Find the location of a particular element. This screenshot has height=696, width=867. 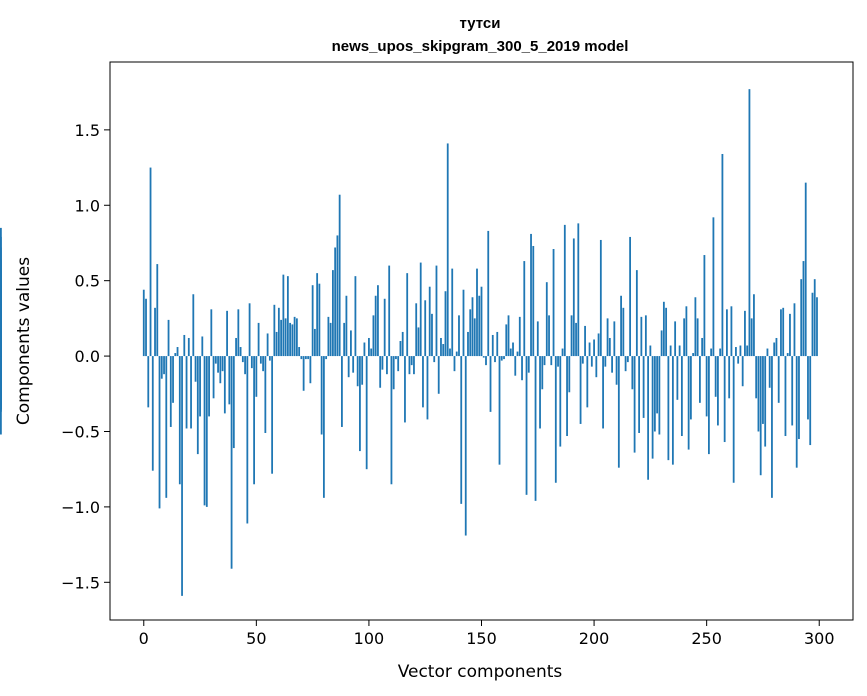

y-axis-label: Components values is located at coordinates (24, 341).